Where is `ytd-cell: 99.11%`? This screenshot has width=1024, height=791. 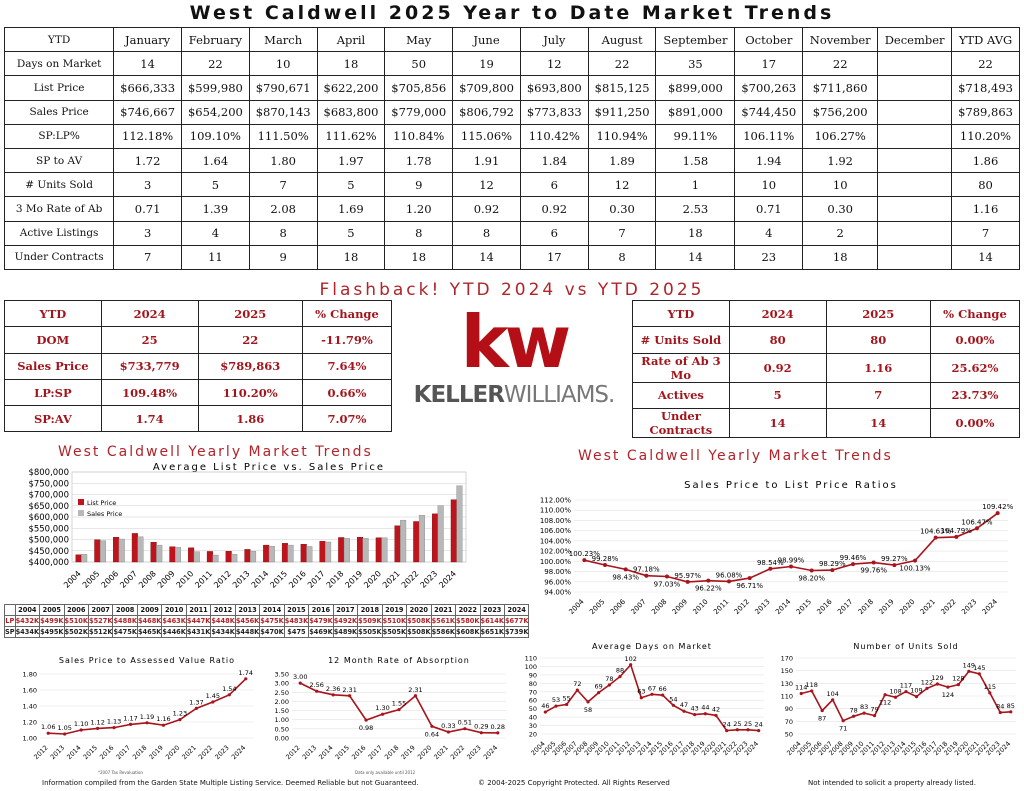
ytd-cell: 99.11% is located at coordinates (695, 136).